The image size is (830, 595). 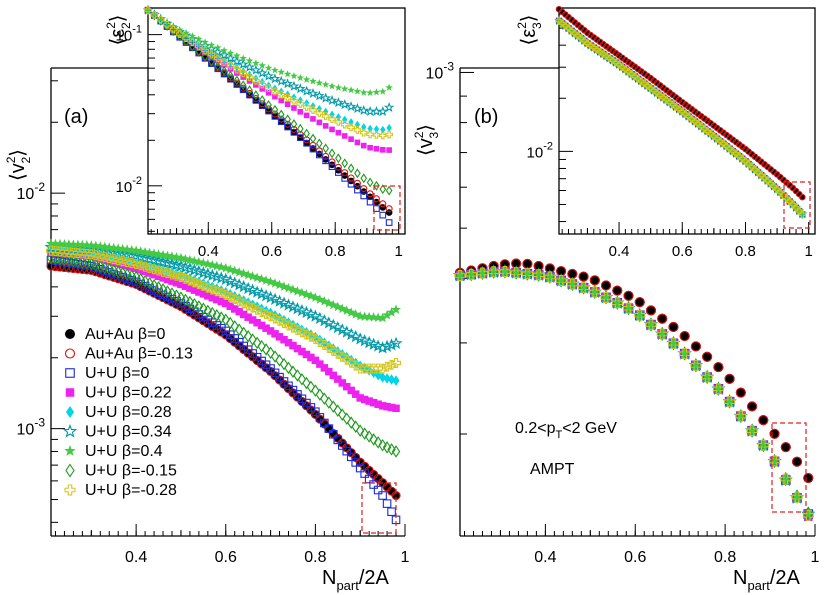 I want to click on legend-marker, so click(x=70, y=490).